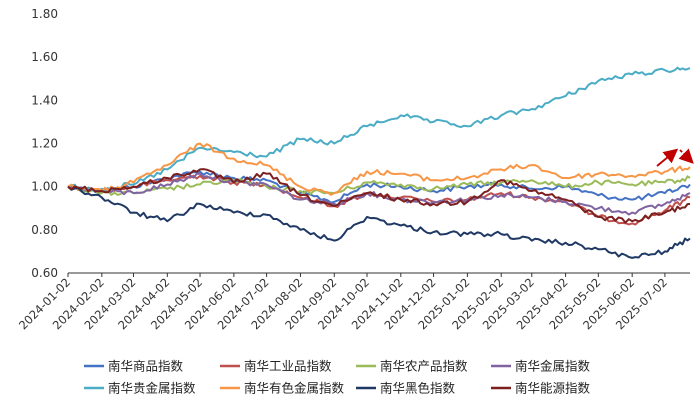 This screenshot has width=700, height=409. What do you see at coordinates (44, 273) in the screenshot?
I see `y-tick-label: 0.60` at bounding box center [44, 273].